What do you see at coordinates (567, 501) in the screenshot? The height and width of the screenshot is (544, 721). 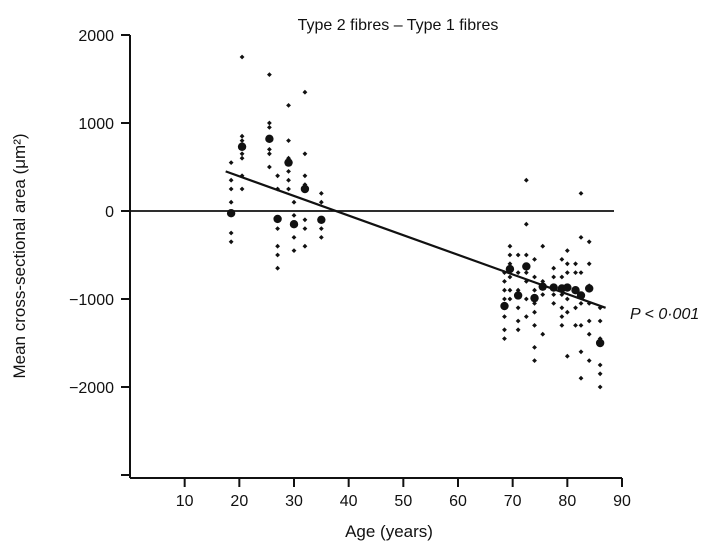 I see `x-tick-label: 80` at bounding box center [567, 501].